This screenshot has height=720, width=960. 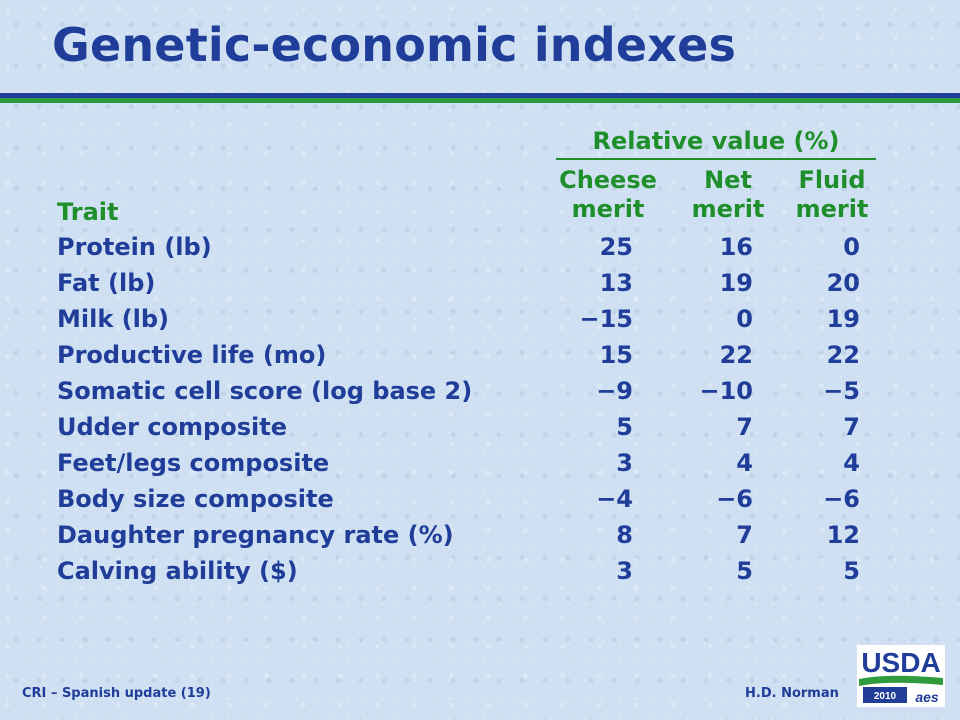 What do you see at coordinates (480, 431) in the screenshot?
I see `table-row: Udder composite 5 7 7` at bounding box center [480, 431].